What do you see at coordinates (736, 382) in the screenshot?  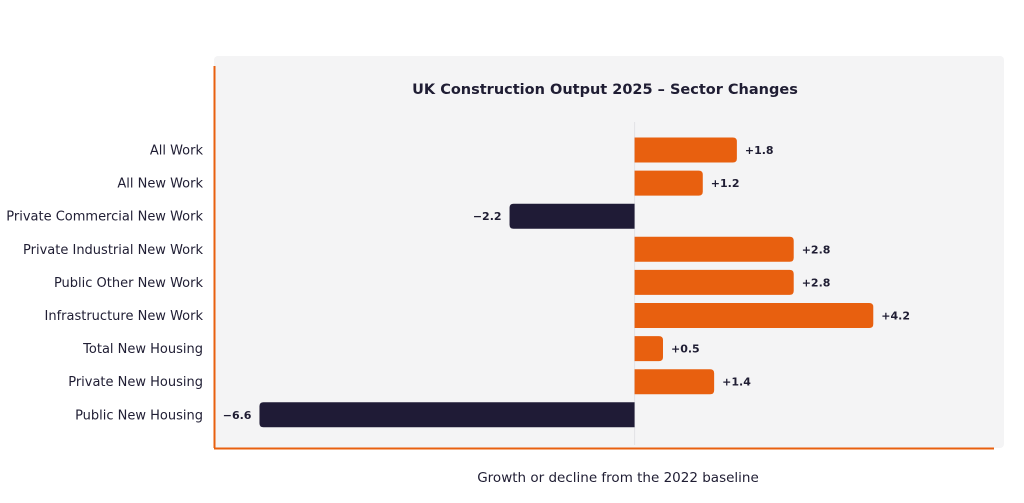 I see `value-label-7: +1.4` at bounding box center [736, 382].